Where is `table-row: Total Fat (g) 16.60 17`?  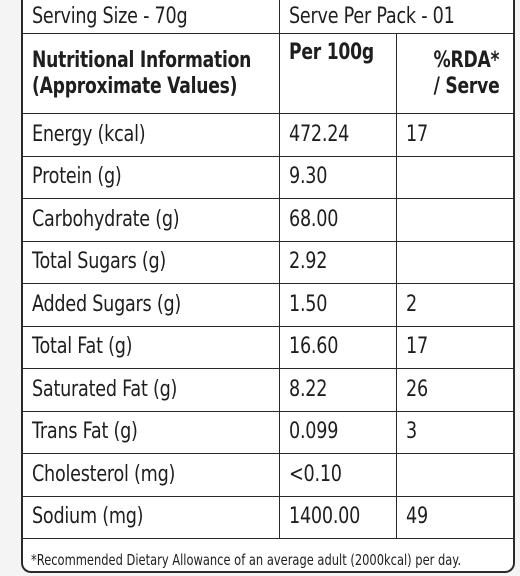 table-row: Total Fat (g) 16.60 17 is located at coordinates (268, 347).